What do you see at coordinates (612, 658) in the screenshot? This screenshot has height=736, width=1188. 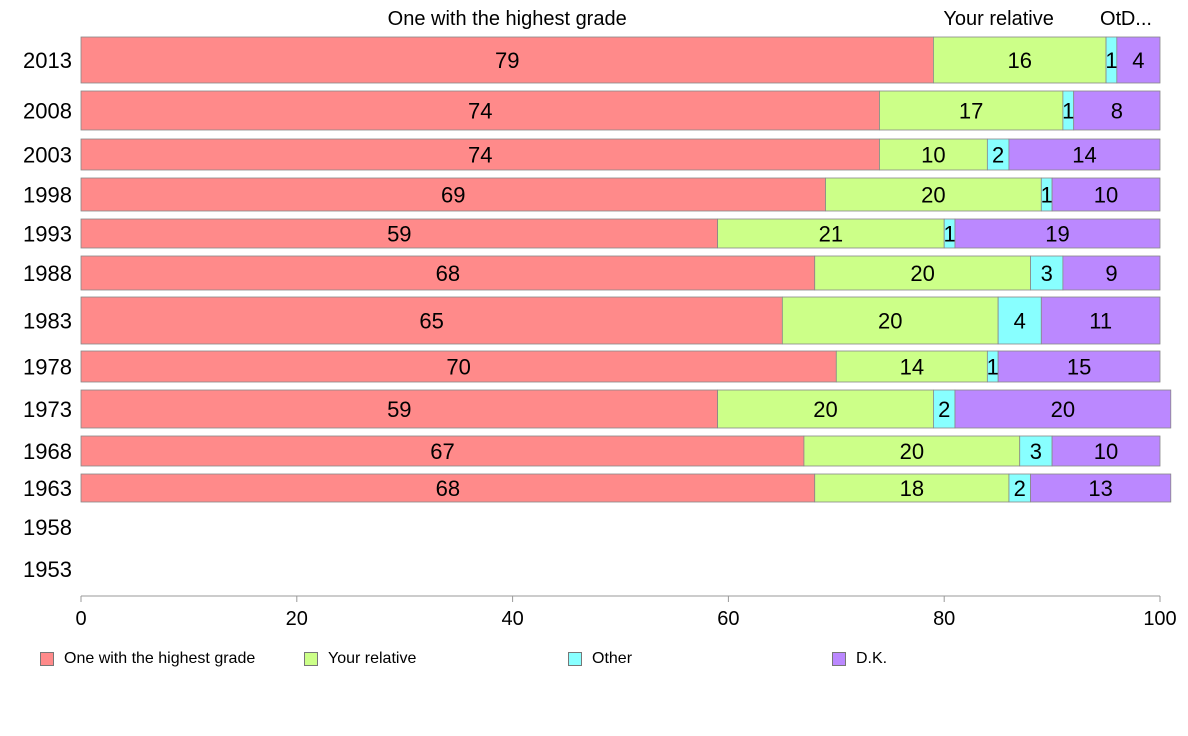 I see `legend-label: Other` at bounding box center [612, 658].